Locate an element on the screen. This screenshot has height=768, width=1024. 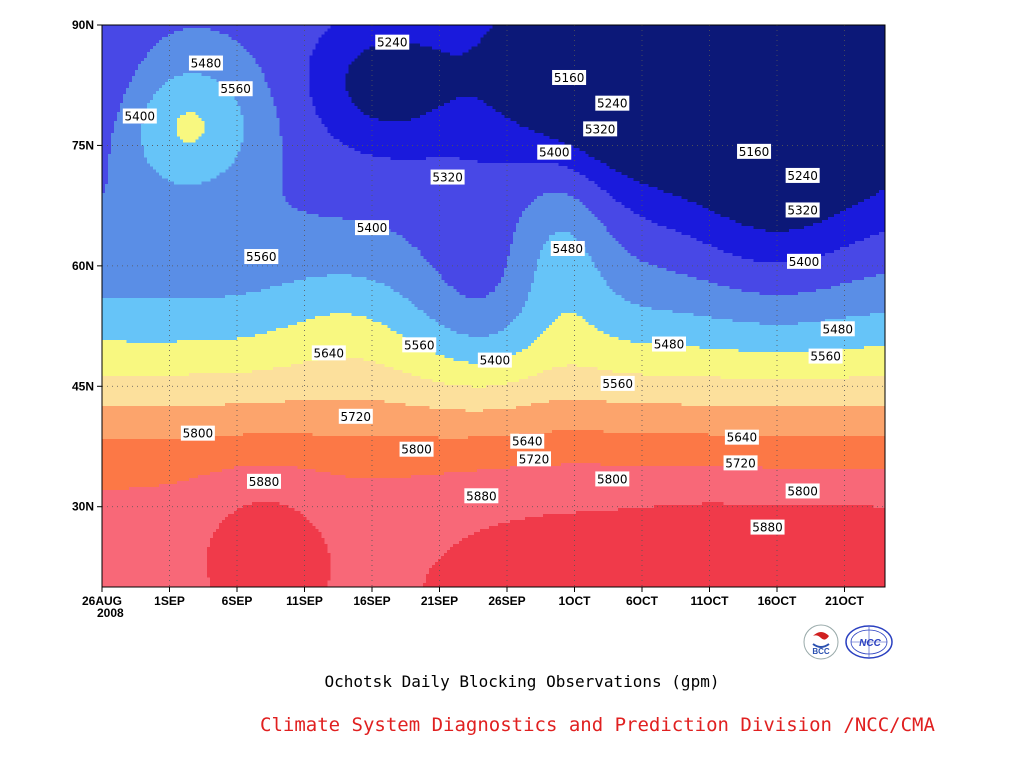
bcc-logo: BCC is located at coordinates (821, 642).